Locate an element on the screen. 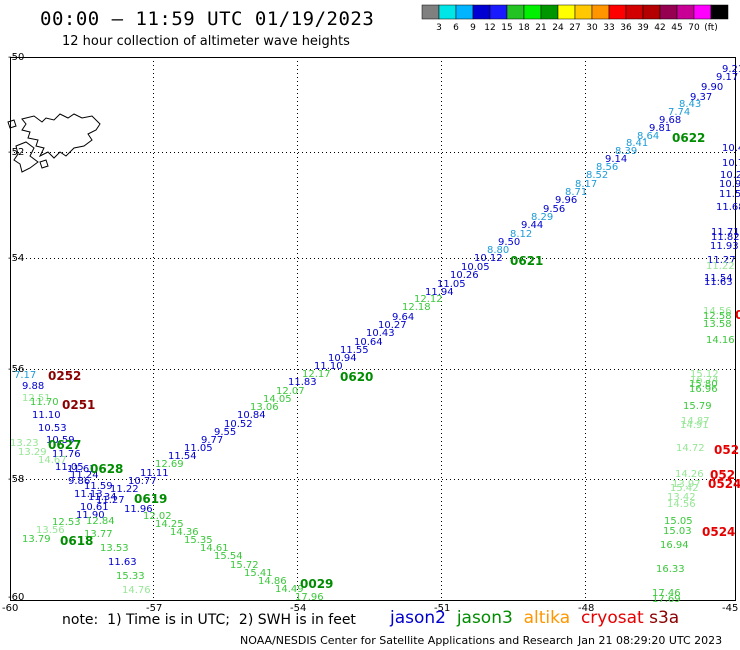  wave-height-label: 8.41 is located at coordinates (637, 143).